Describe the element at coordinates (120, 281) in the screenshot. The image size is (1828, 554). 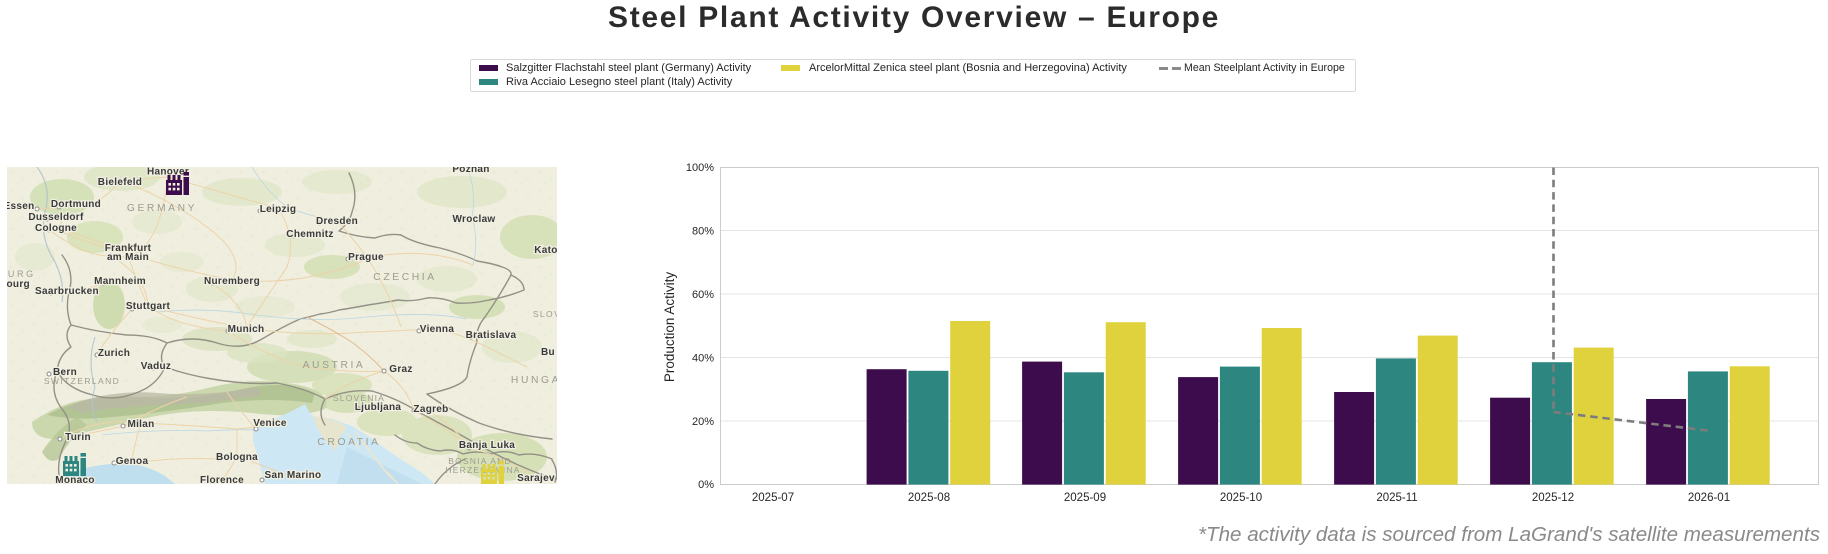
I see `svg-text: Mannheim` at that location.